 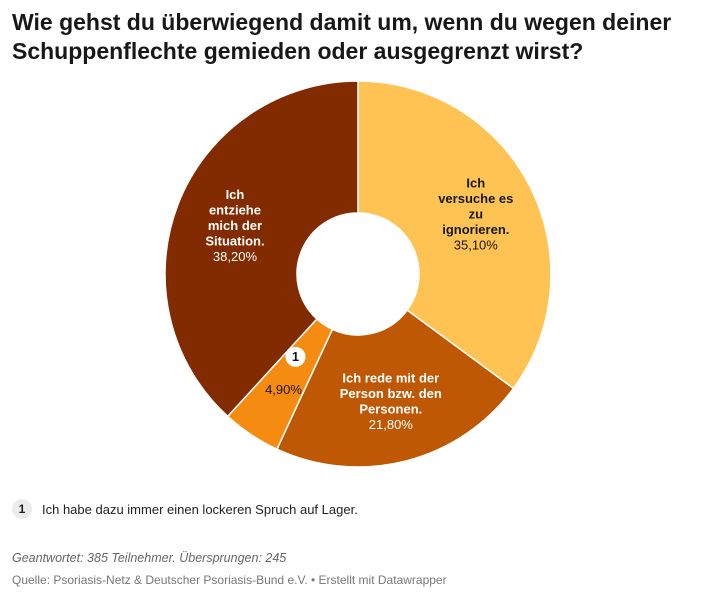 I want to click on slice-label-line: mich der, so click(x=235, y=225).